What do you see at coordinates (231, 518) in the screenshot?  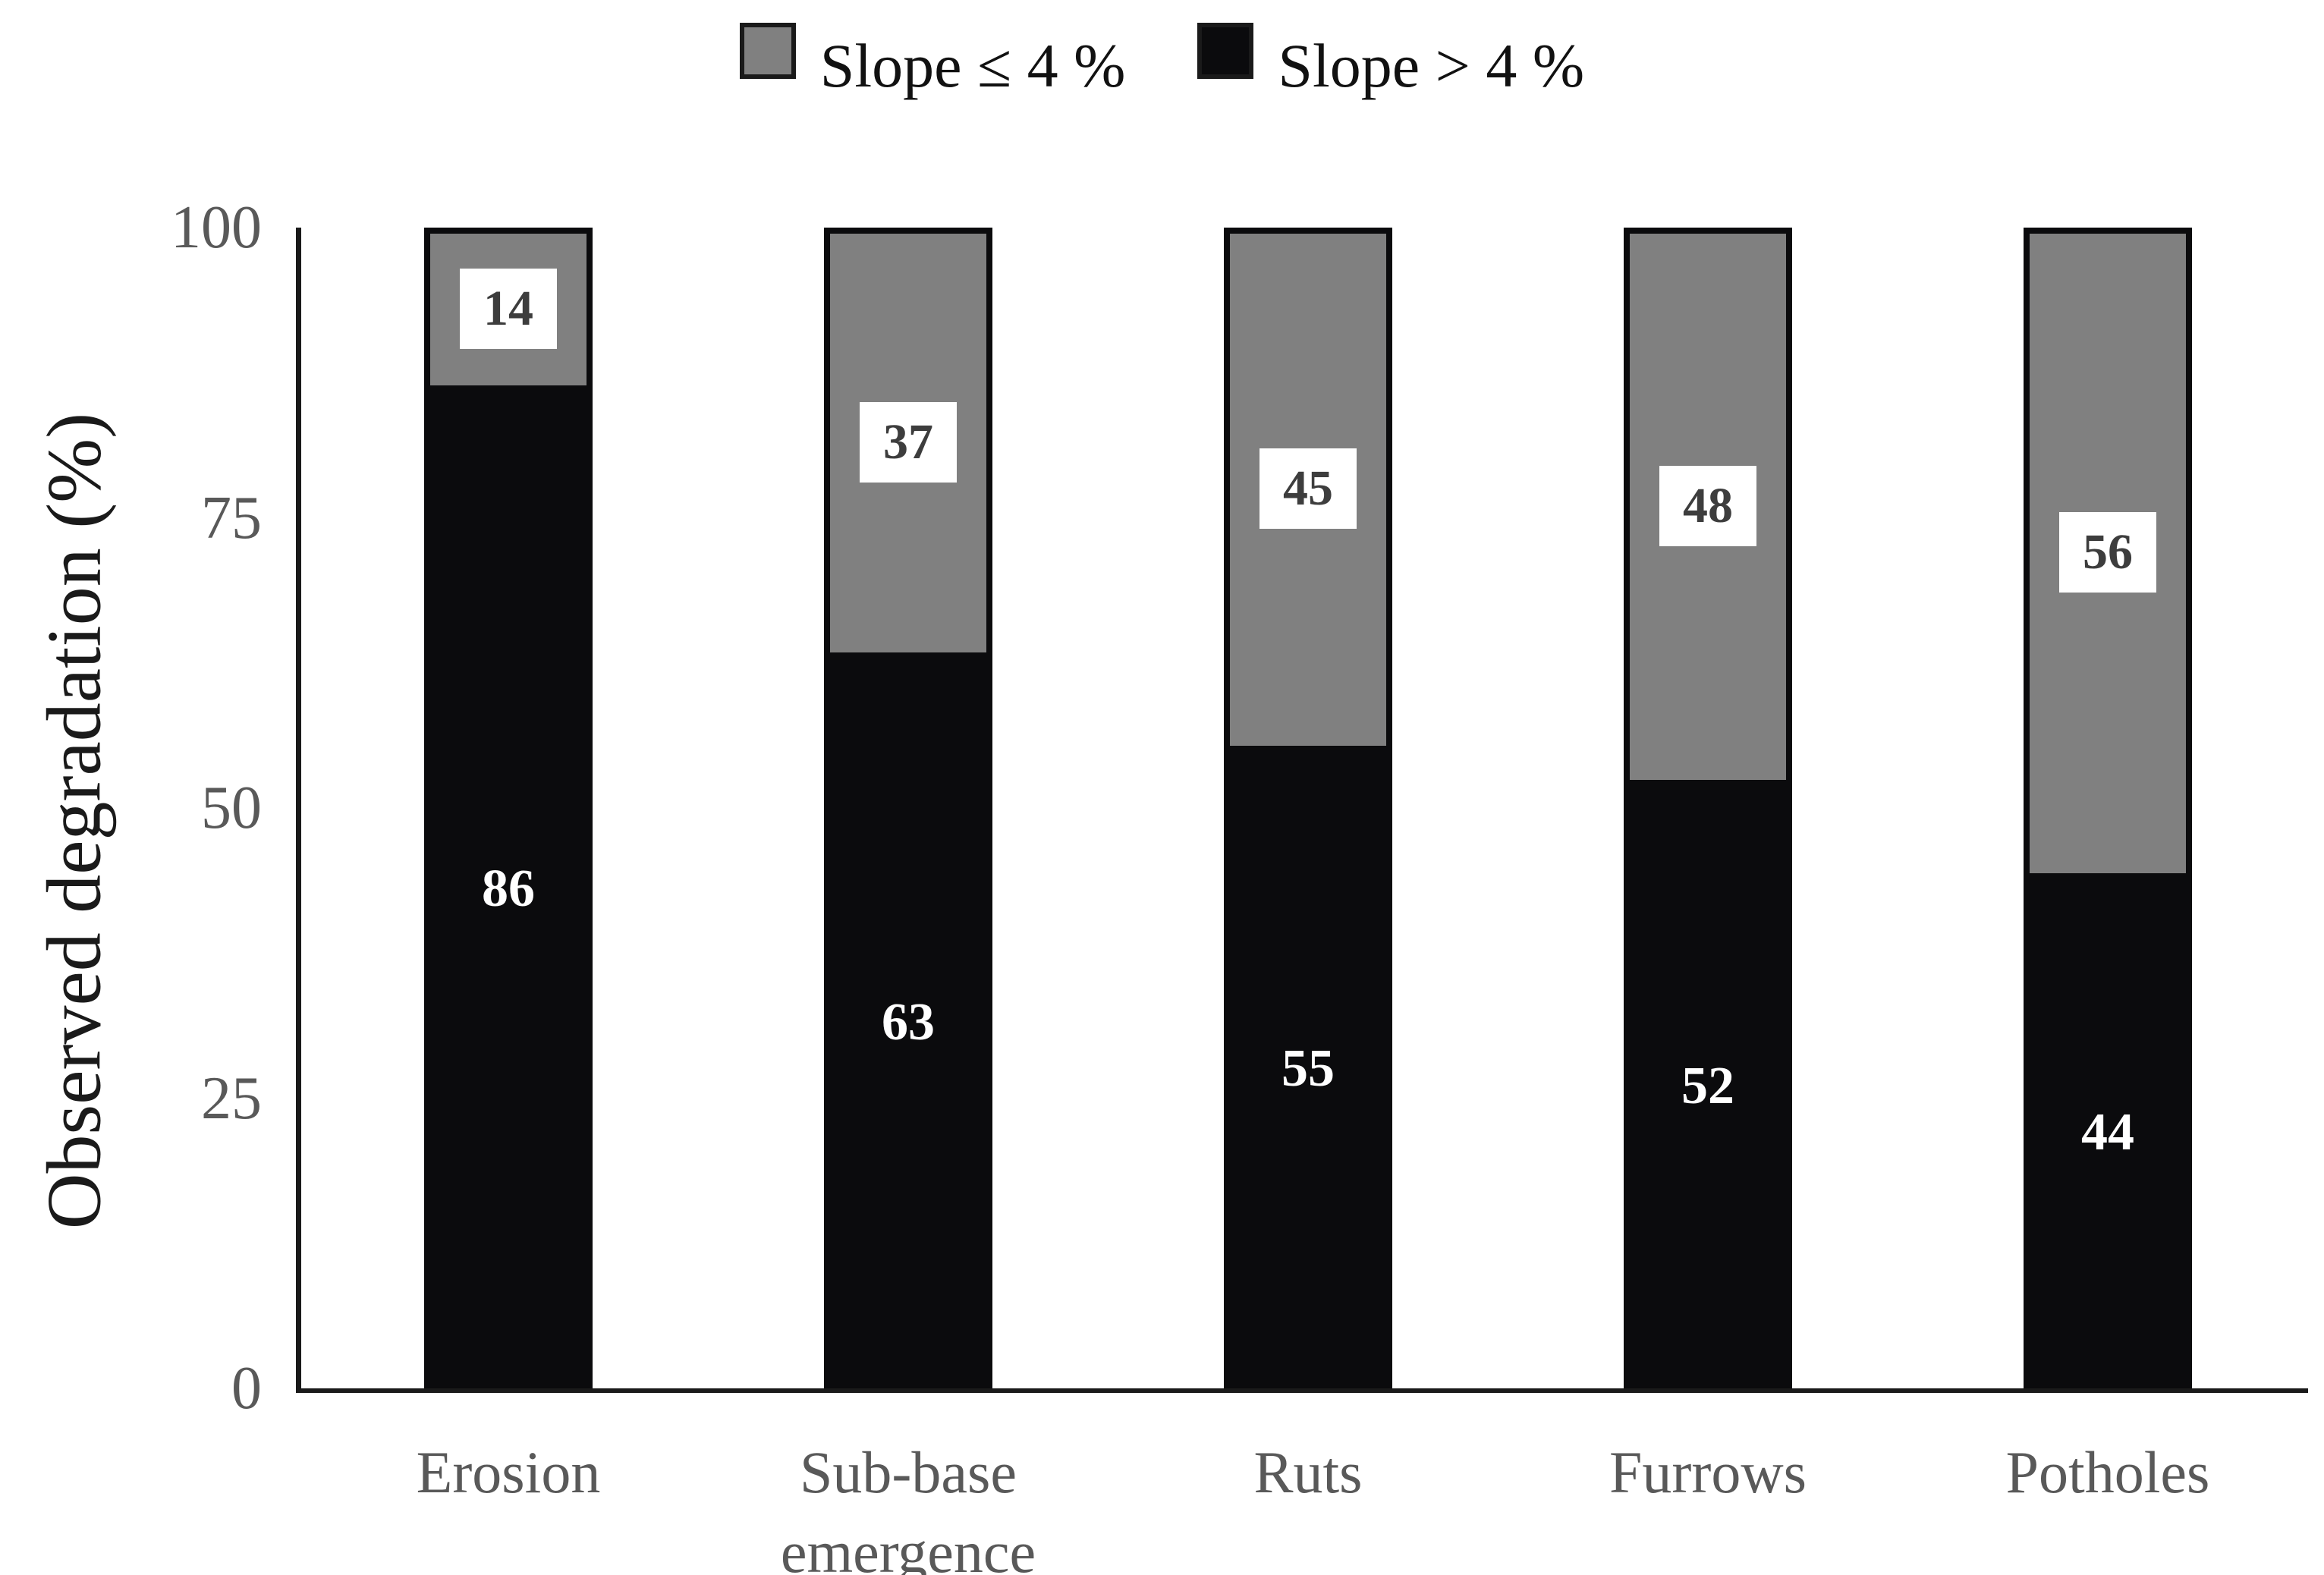 I see `y-tick-75: 75` at bounding box center [231, 518].